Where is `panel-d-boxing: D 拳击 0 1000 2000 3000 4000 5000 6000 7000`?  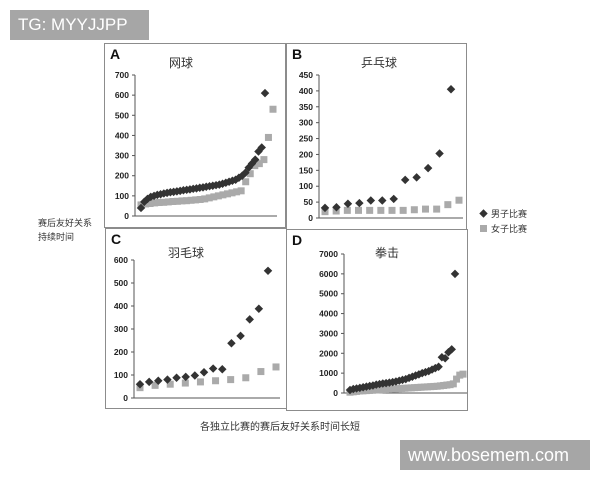 panel-d-boxing: D 拳击 0 1000 2000 3000 4000 5000 6000 7000 is located at coordinates (377, 320).